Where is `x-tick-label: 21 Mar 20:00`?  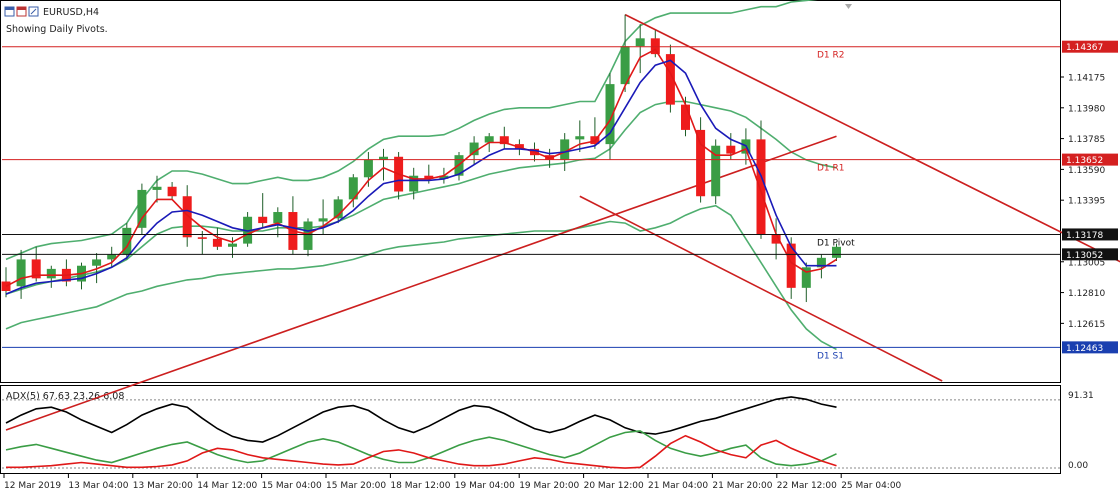 x-tick-label: 21 Mar 20:00 is located at coordinates (742, 486).